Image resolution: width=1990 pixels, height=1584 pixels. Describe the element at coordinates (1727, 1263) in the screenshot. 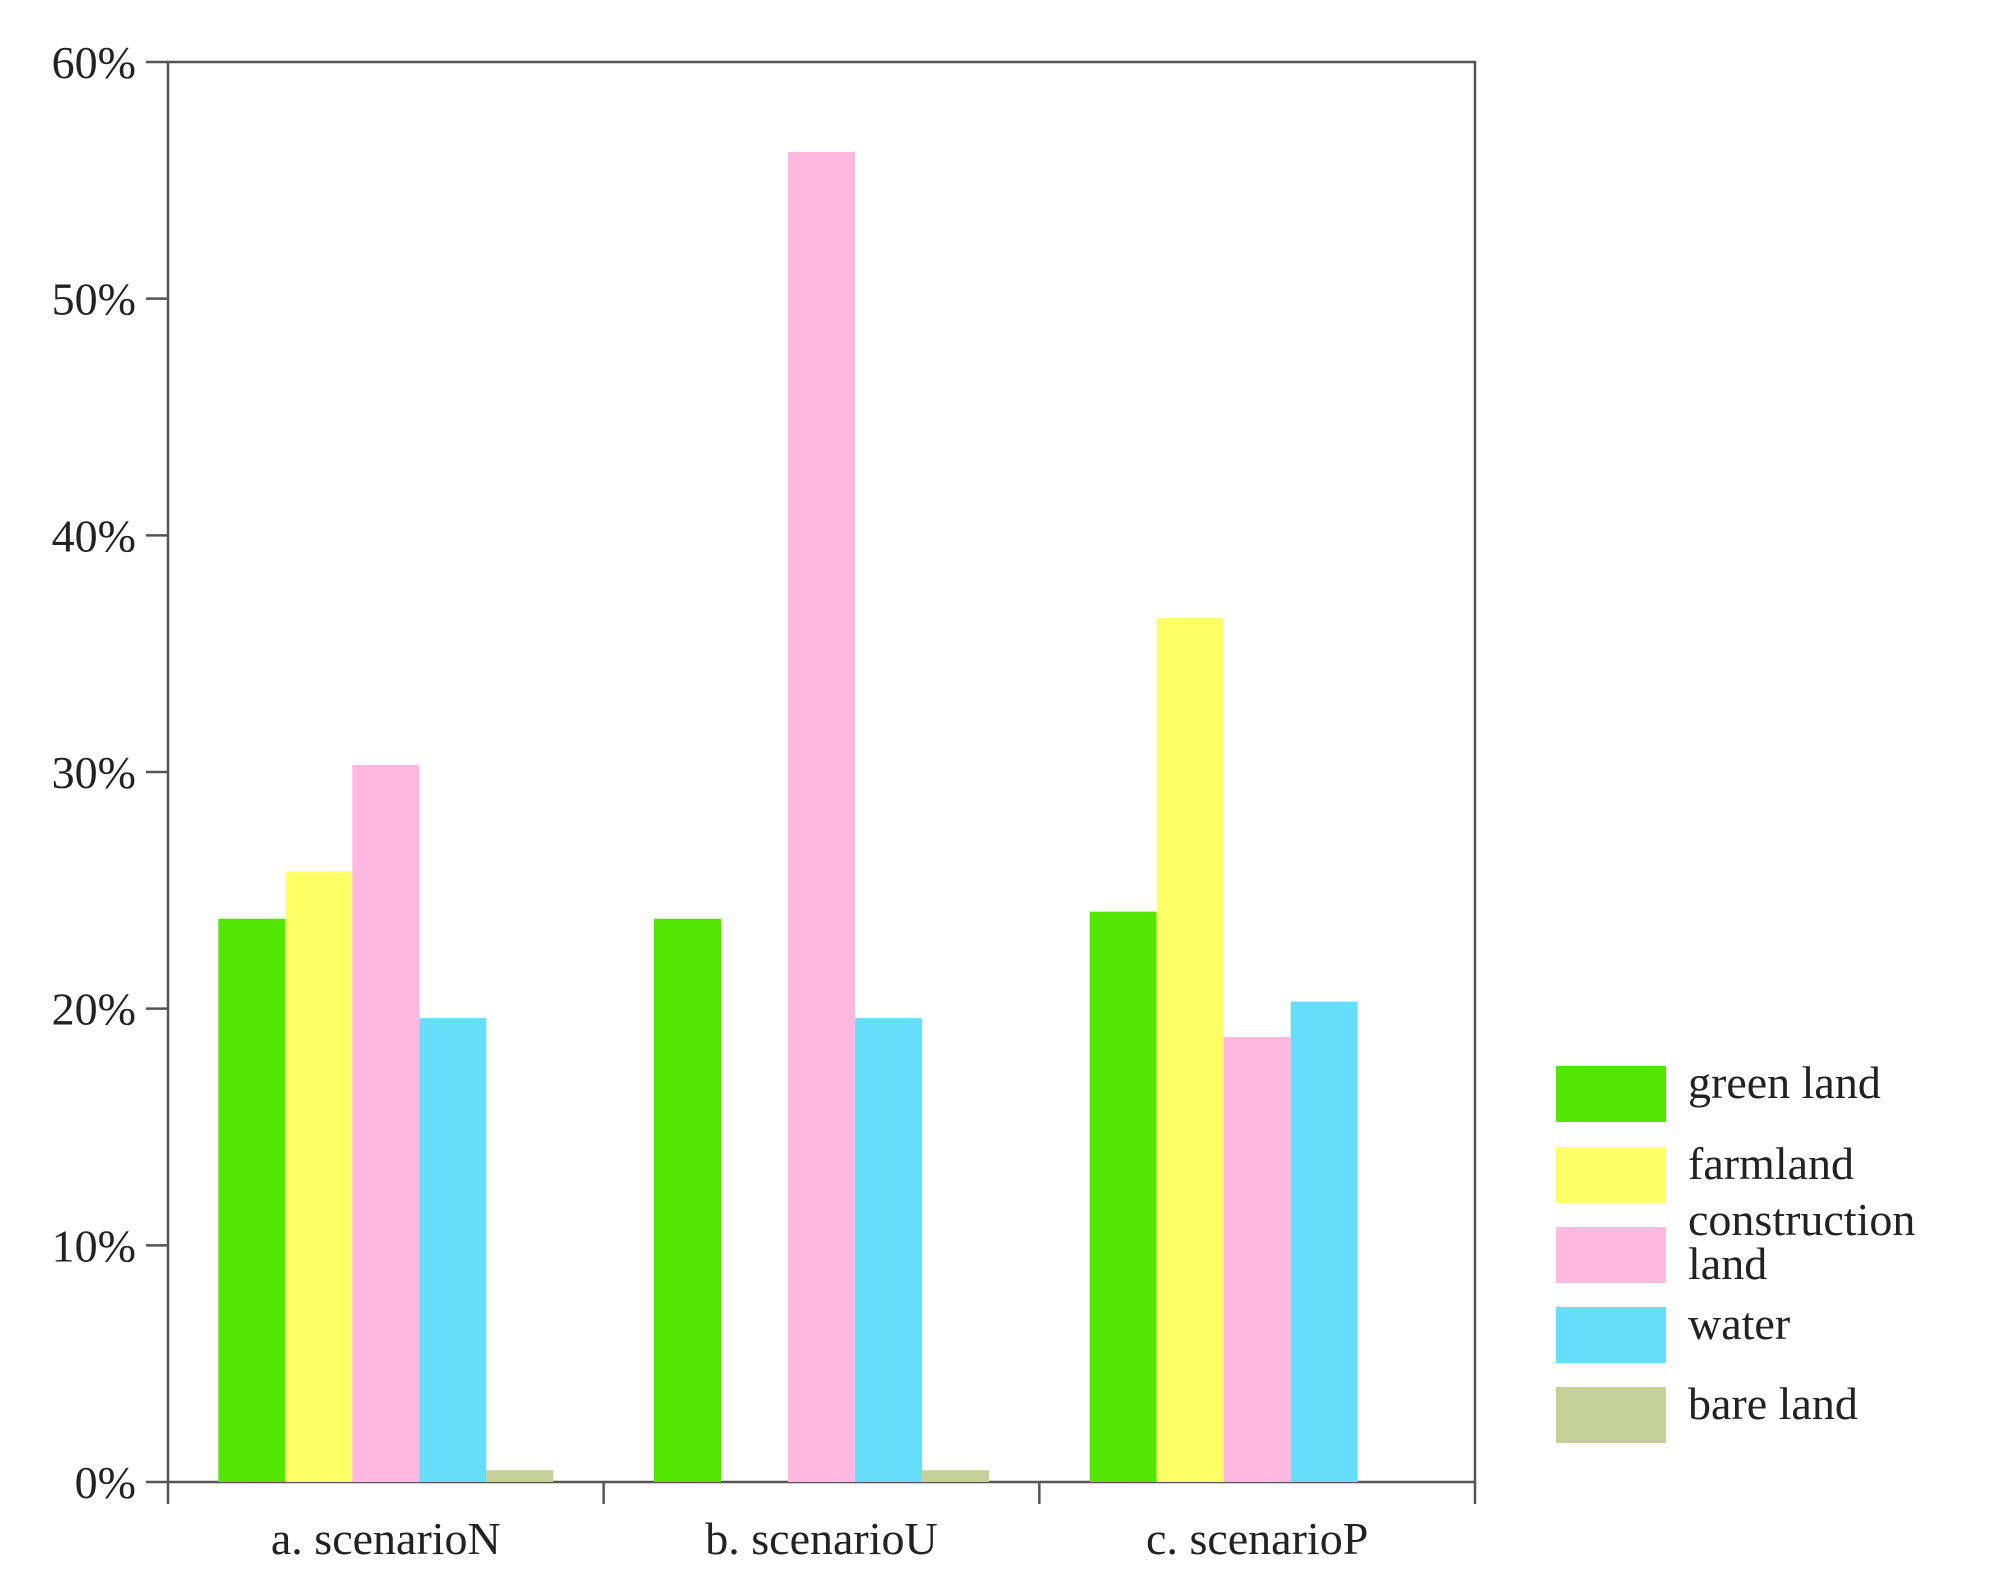

I see `legend-label-line: land` at that location.